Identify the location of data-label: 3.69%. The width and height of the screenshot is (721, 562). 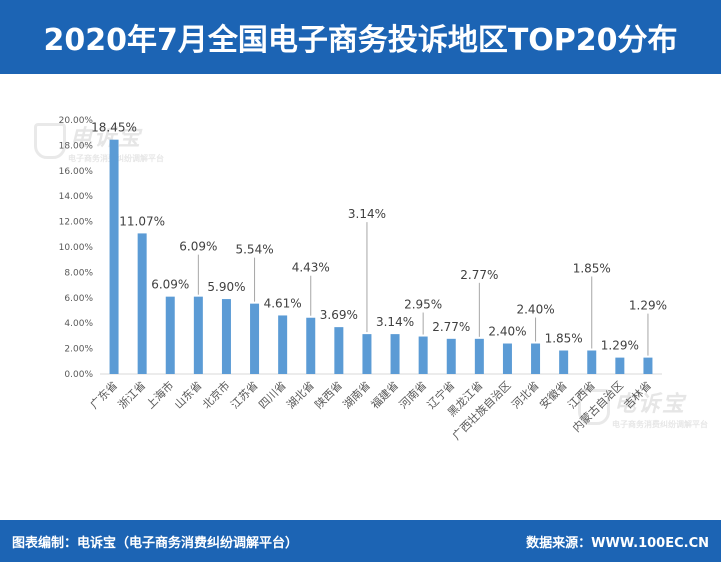
(339, 315).